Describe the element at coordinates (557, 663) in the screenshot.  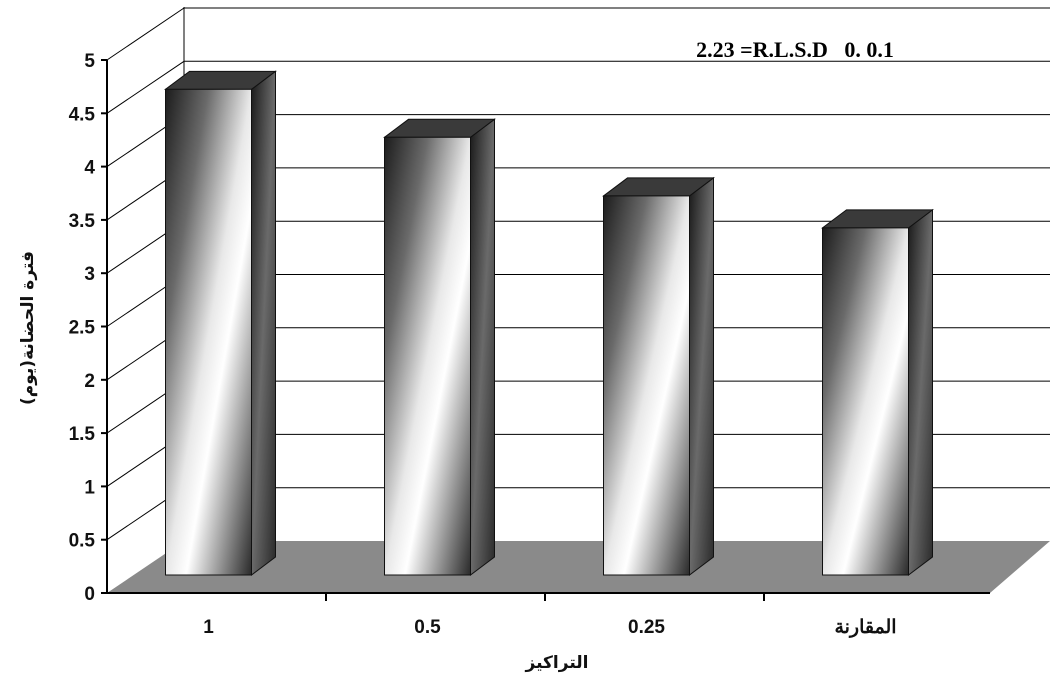
I see `x-axis-title: التراكيز` at that location.